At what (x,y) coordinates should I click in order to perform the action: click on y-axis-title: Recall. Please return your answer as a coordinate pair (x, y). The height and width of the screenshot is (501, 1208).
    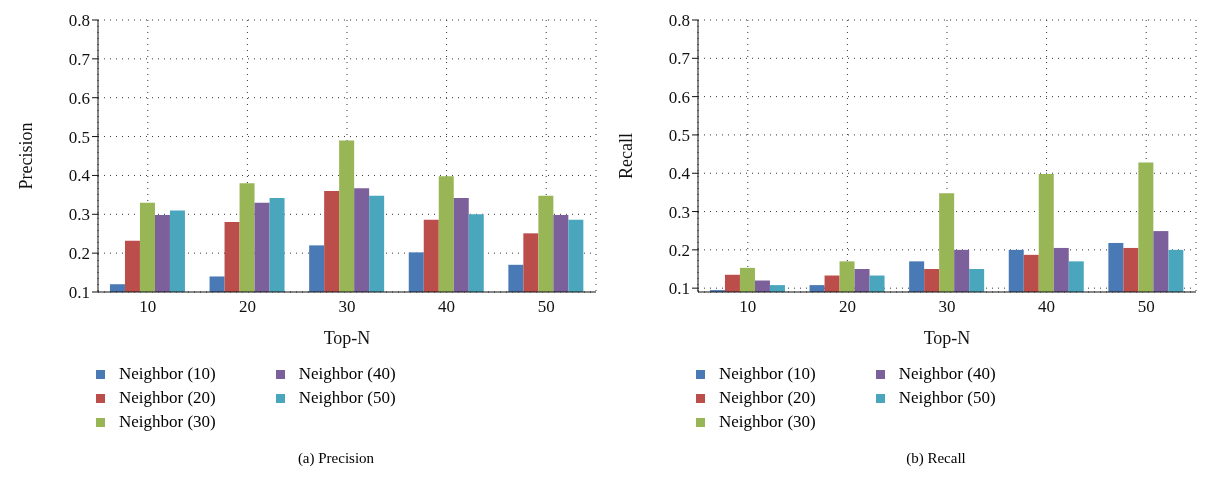
    Looking at the image, I should click on (626, 156).